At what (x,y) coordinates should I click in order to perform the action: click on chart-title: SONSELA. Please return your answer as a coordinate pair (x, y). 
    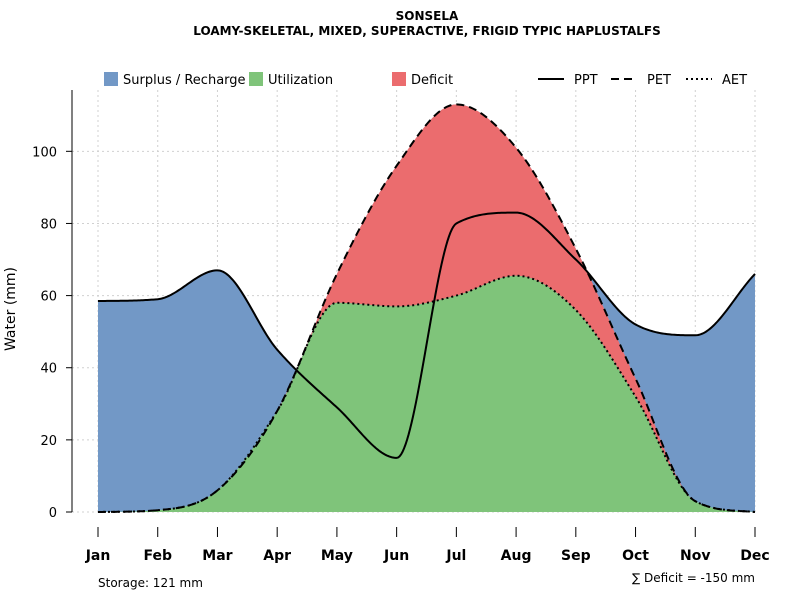
    Looking at the image, I should click on (427, 16).